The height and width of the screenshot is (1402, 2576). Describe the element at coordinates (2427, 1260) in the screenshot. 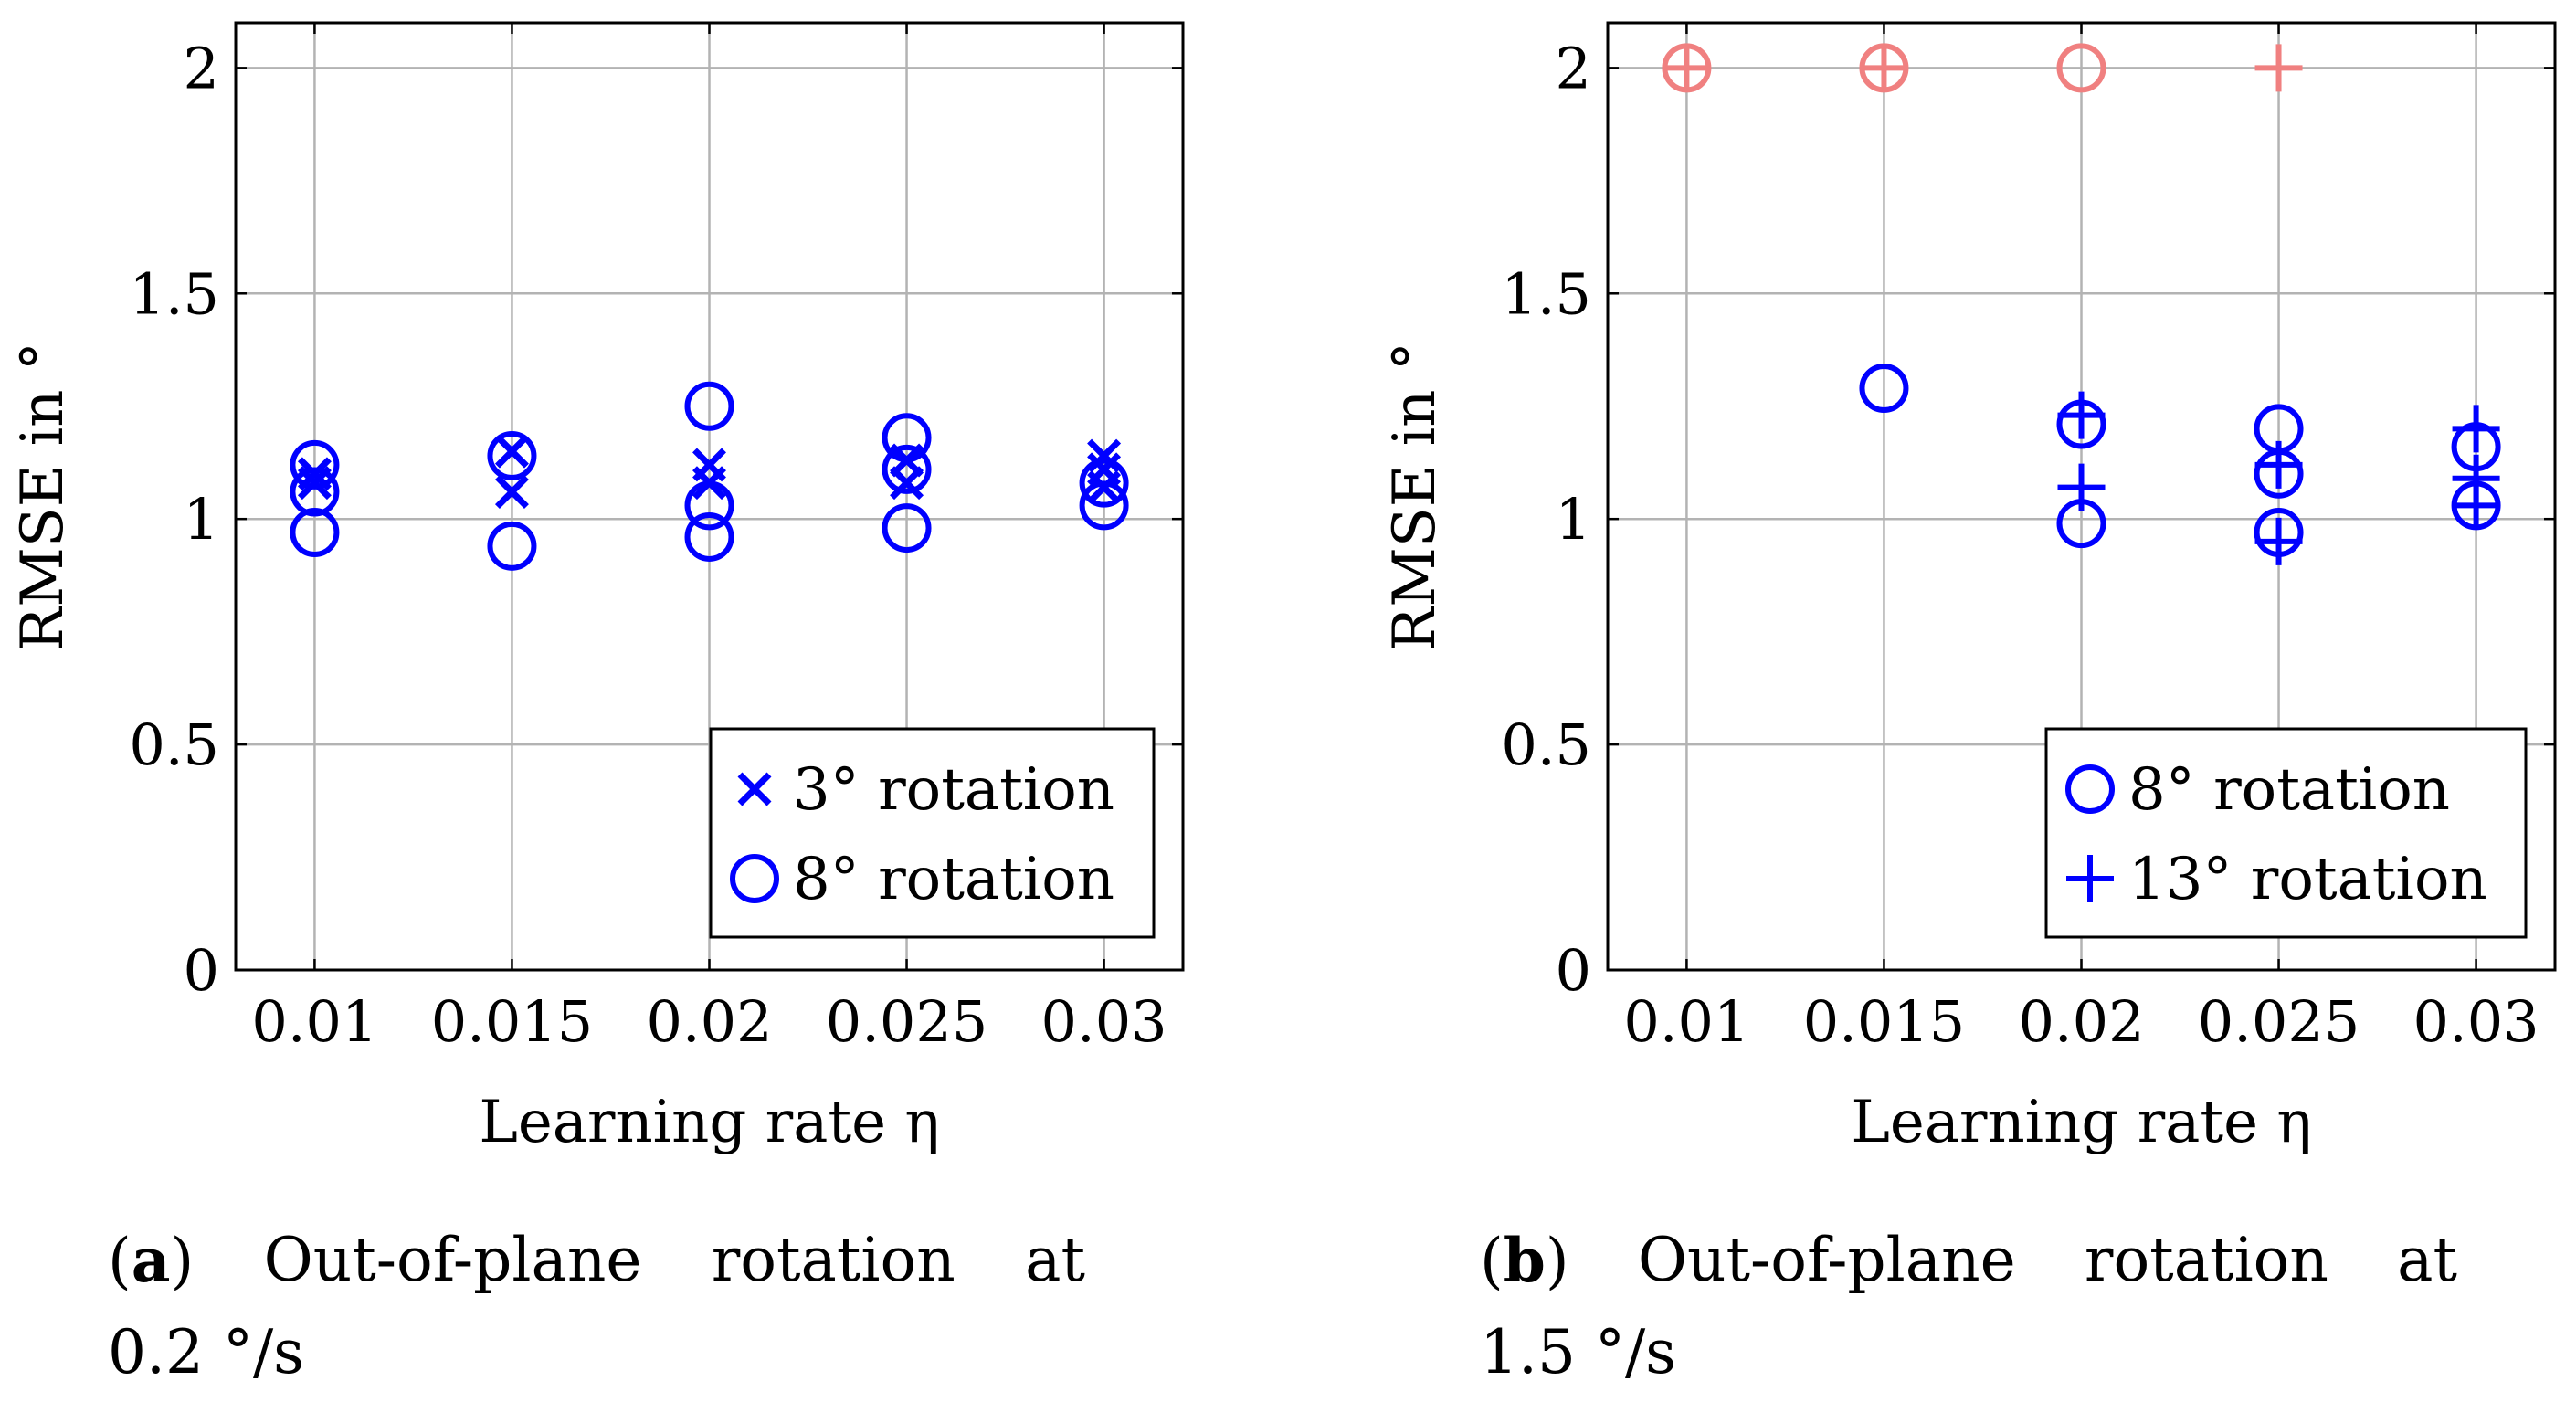

I see `panel-b-caption-word: at` at that location.